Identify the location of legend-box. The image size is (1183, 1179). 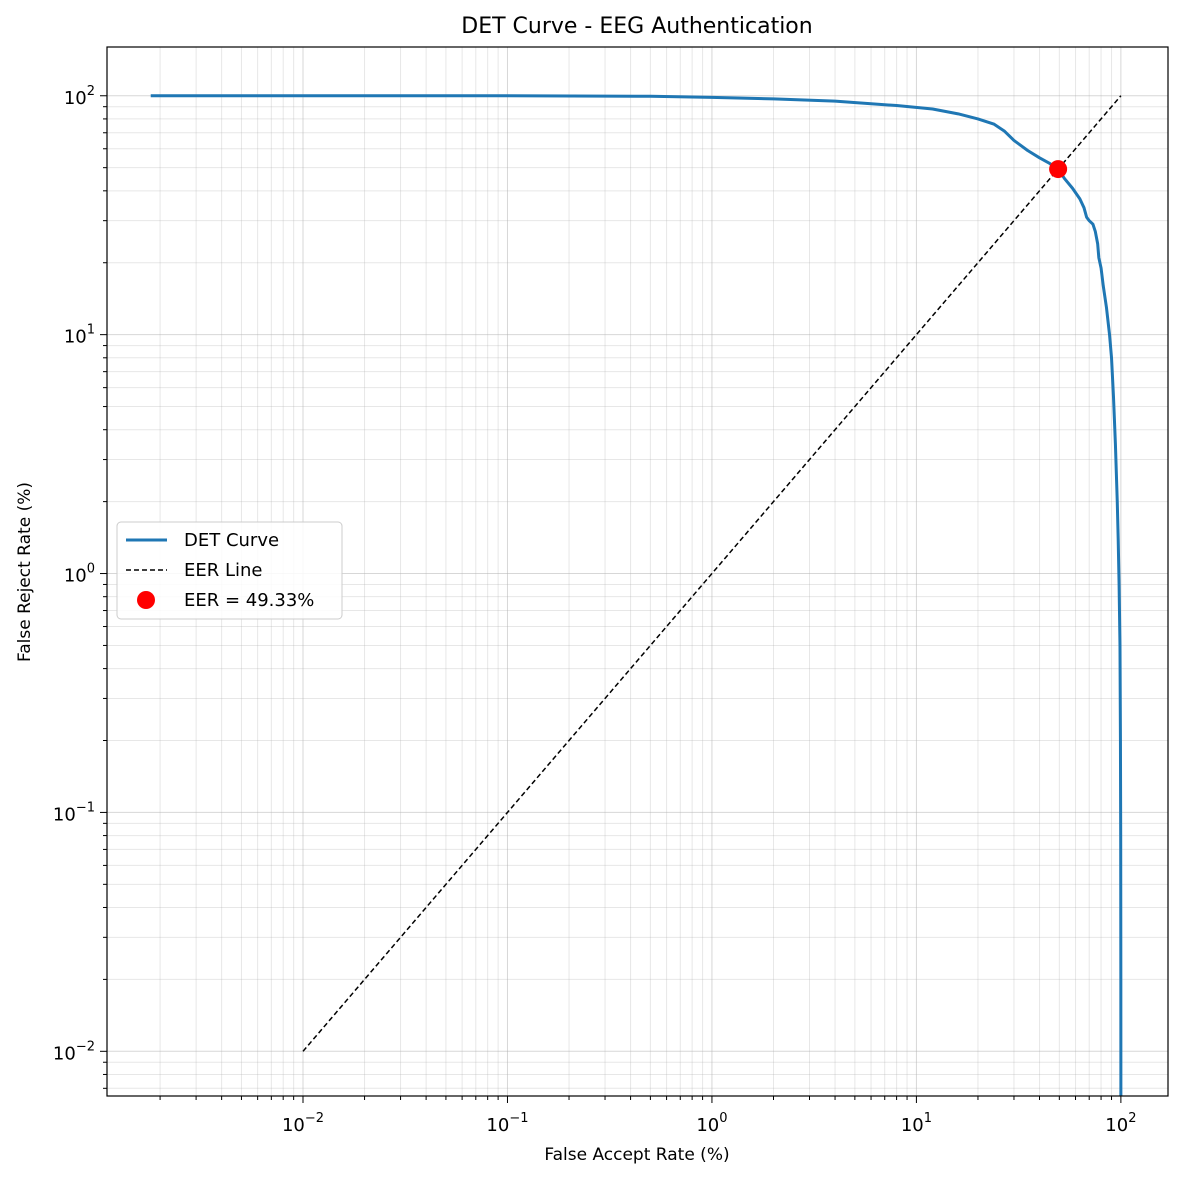
(229, 570).